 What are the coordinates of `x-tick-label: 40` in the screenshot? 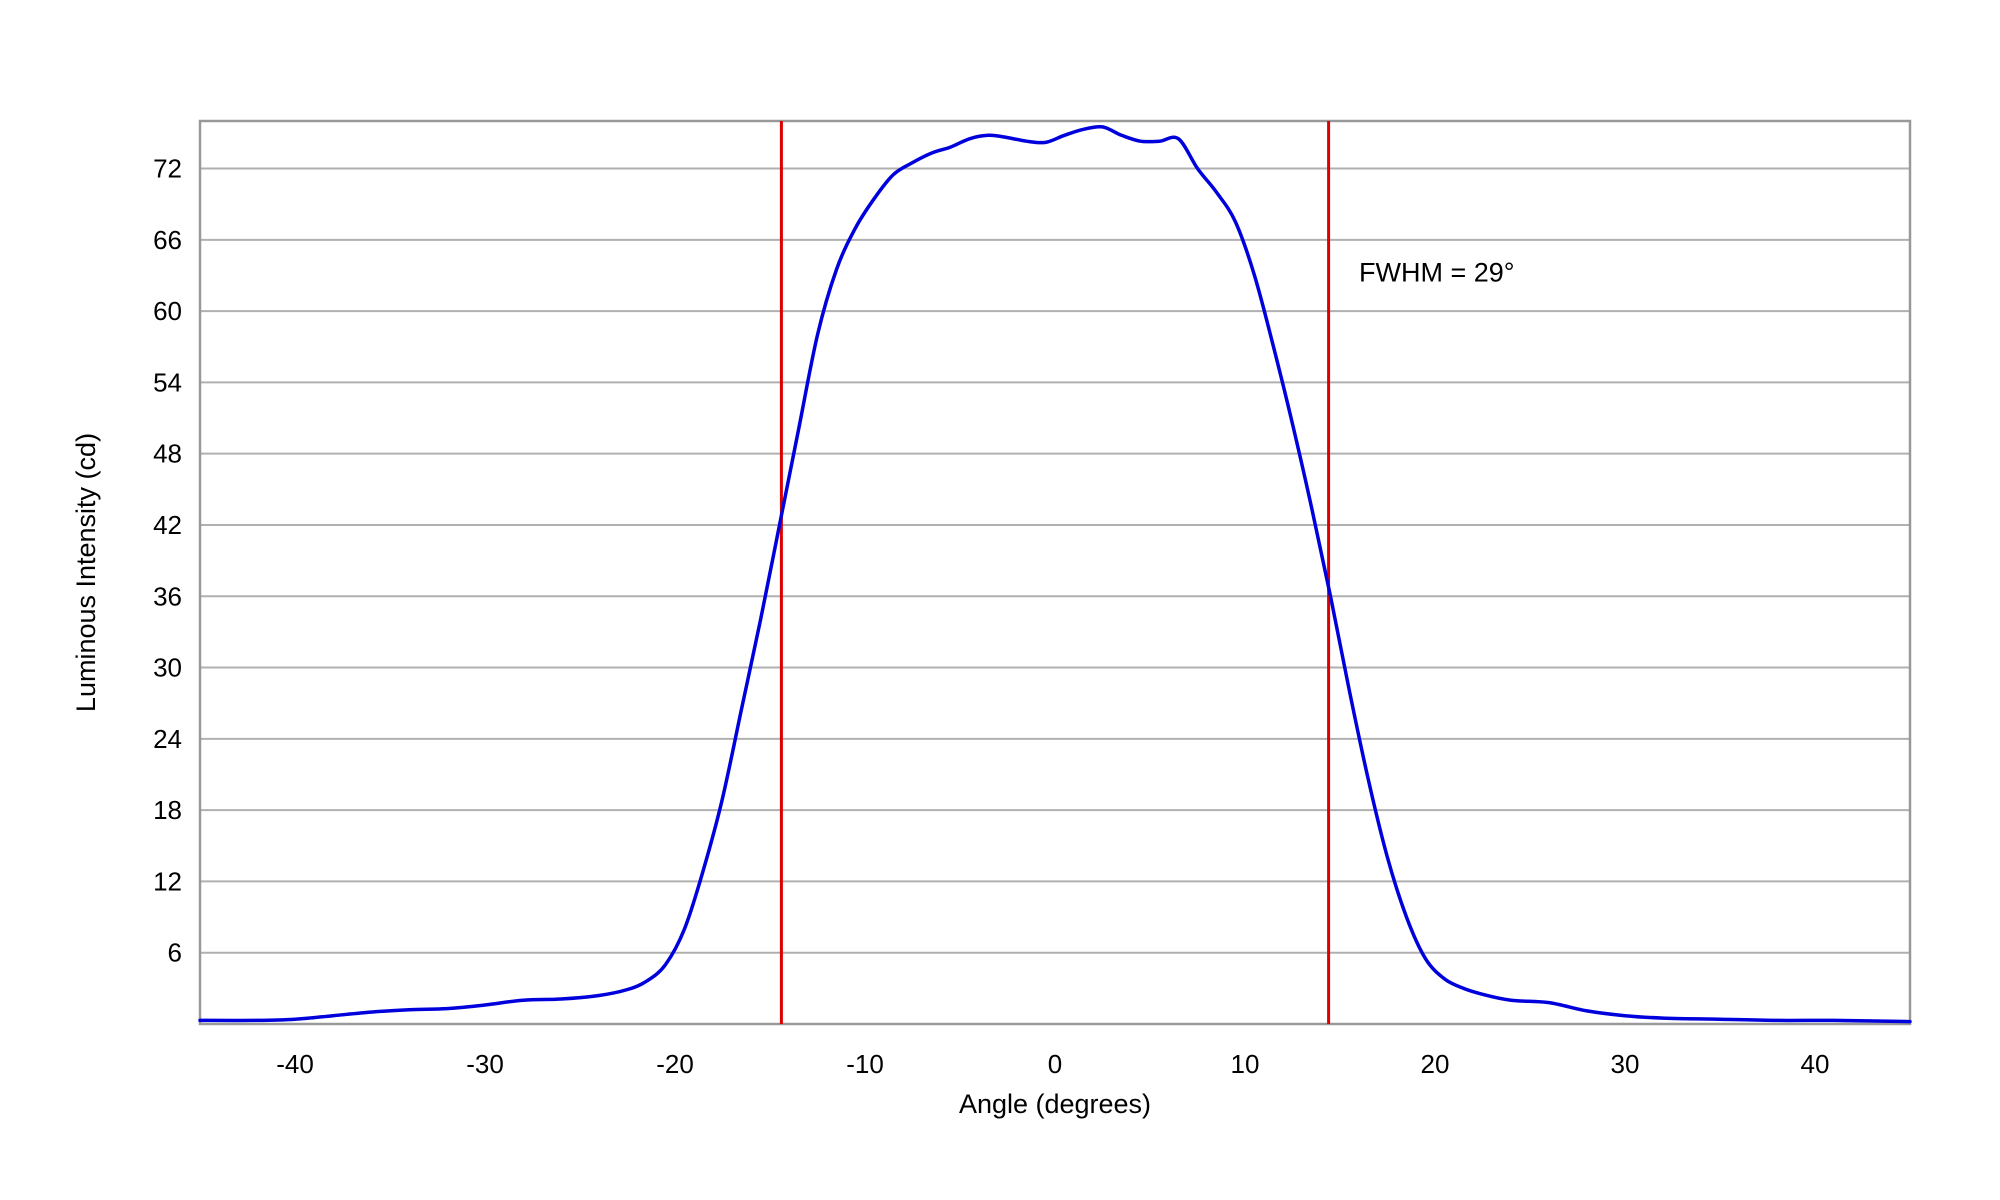 It's located at (1815, 1064).